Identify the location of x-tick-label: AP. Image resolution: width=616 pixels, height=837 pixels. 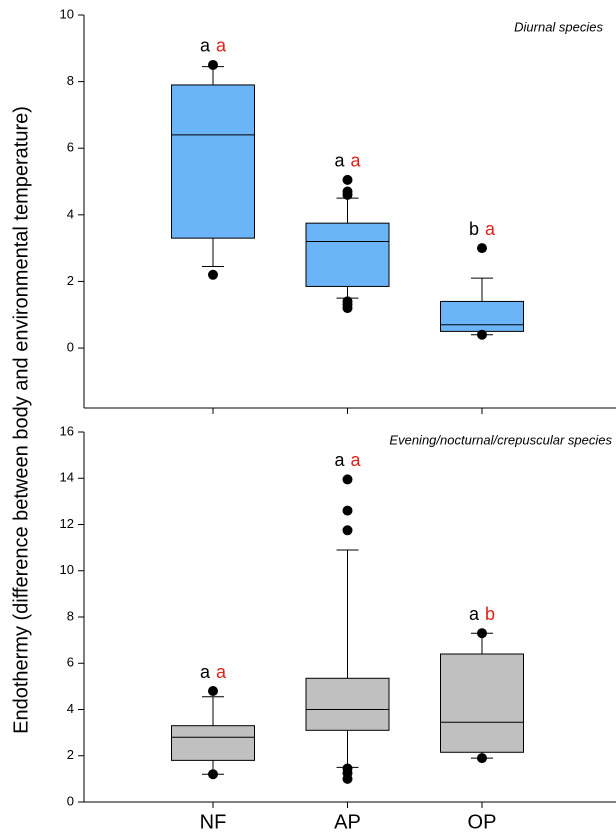
(347, 822).